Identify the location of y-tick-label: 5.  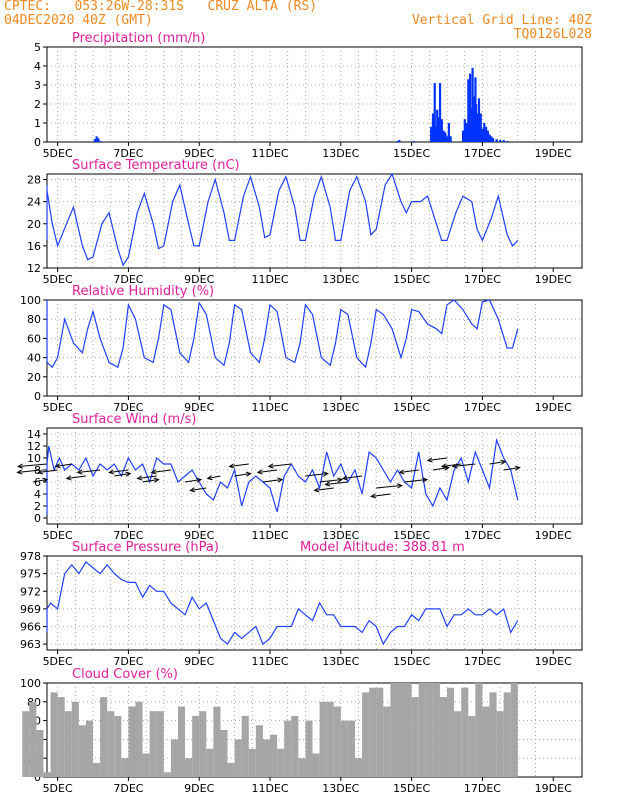
(37, 47).